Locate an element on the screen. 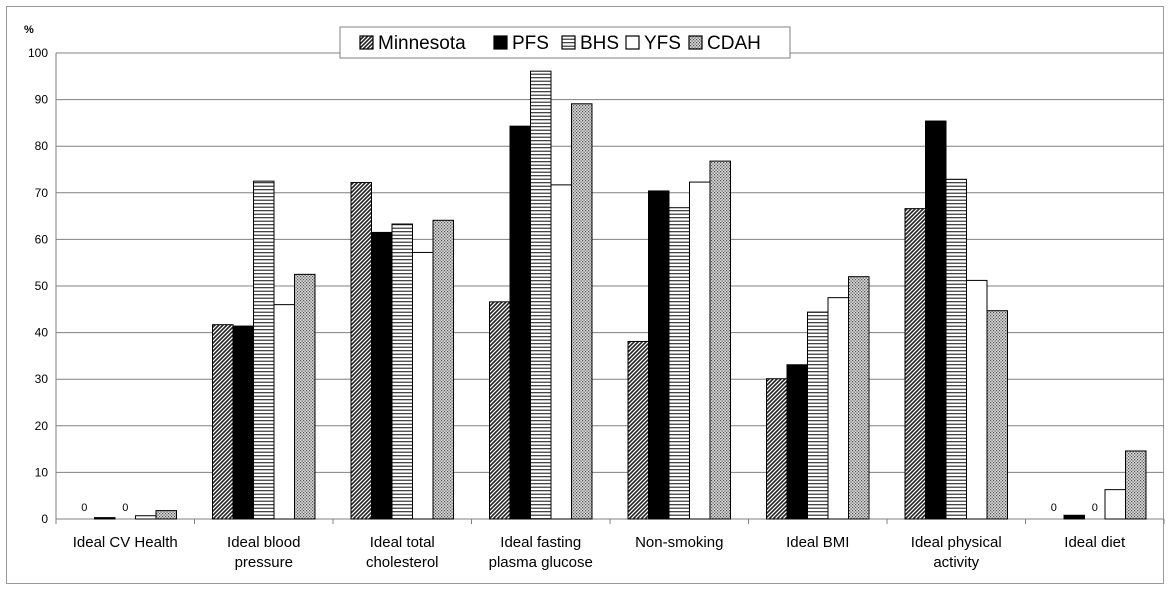 Image resolution: width=1172 pixels, height=591 pixels. y-tick-label: 90 is located at coordinates (42, 100).